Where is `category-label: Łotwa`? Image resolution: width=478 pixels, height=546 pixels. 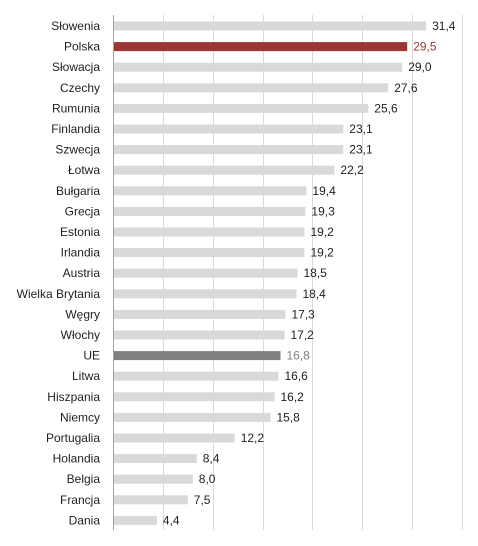 category-label: Łotwa is located at coordinates (84, 170).